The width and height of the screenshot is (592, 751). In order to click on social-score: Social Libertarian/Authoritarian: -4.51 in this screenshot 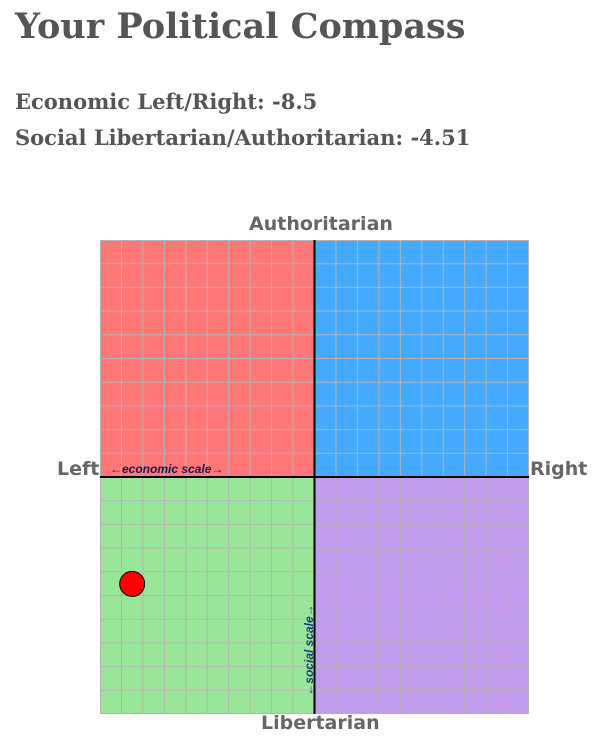, I will do `click(243, 137)`.